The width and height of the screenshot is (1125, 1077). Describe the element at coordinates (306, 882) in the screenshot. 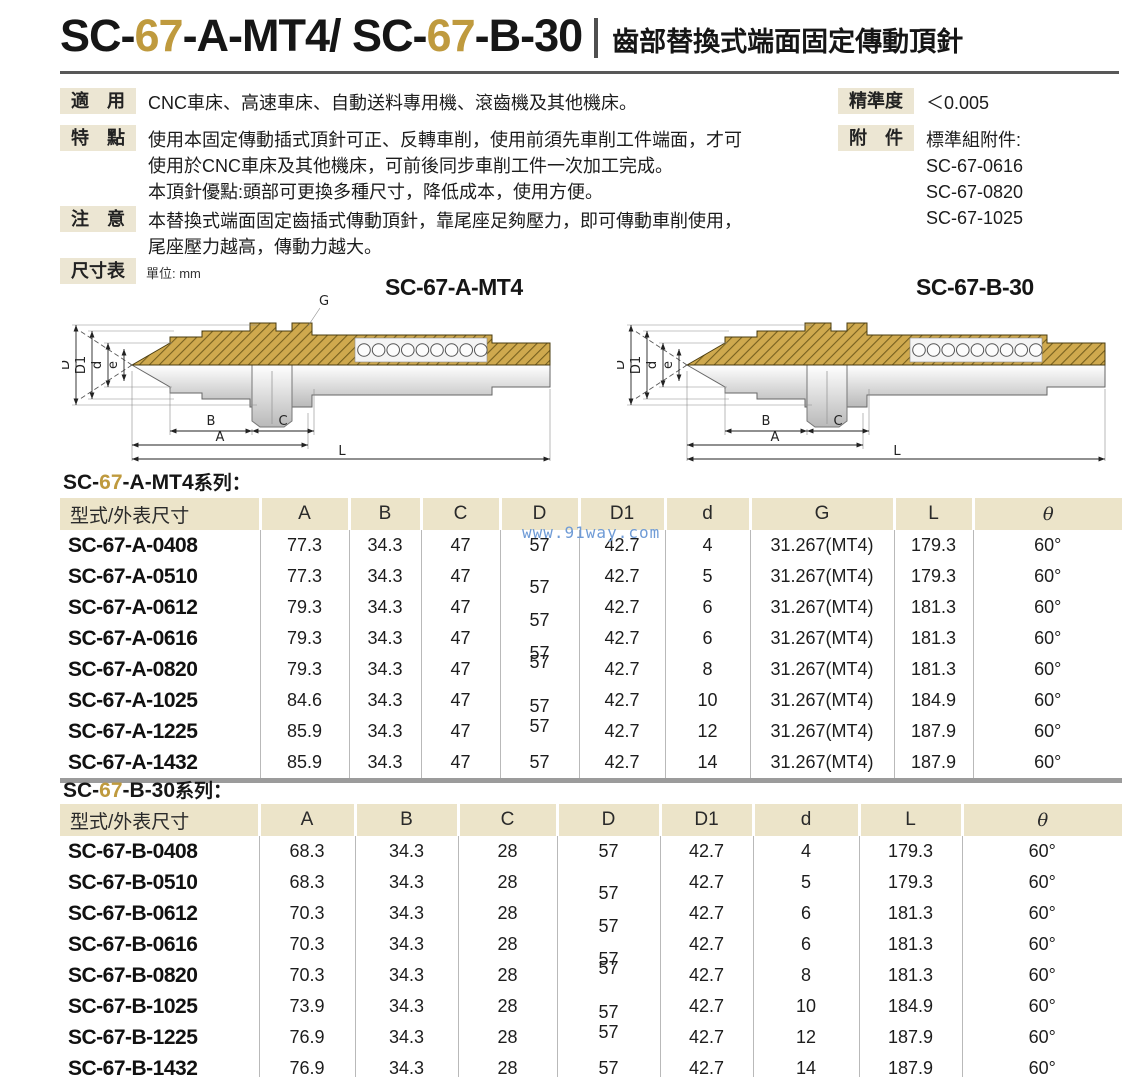

I see `value-cell: 68.3` at that location.